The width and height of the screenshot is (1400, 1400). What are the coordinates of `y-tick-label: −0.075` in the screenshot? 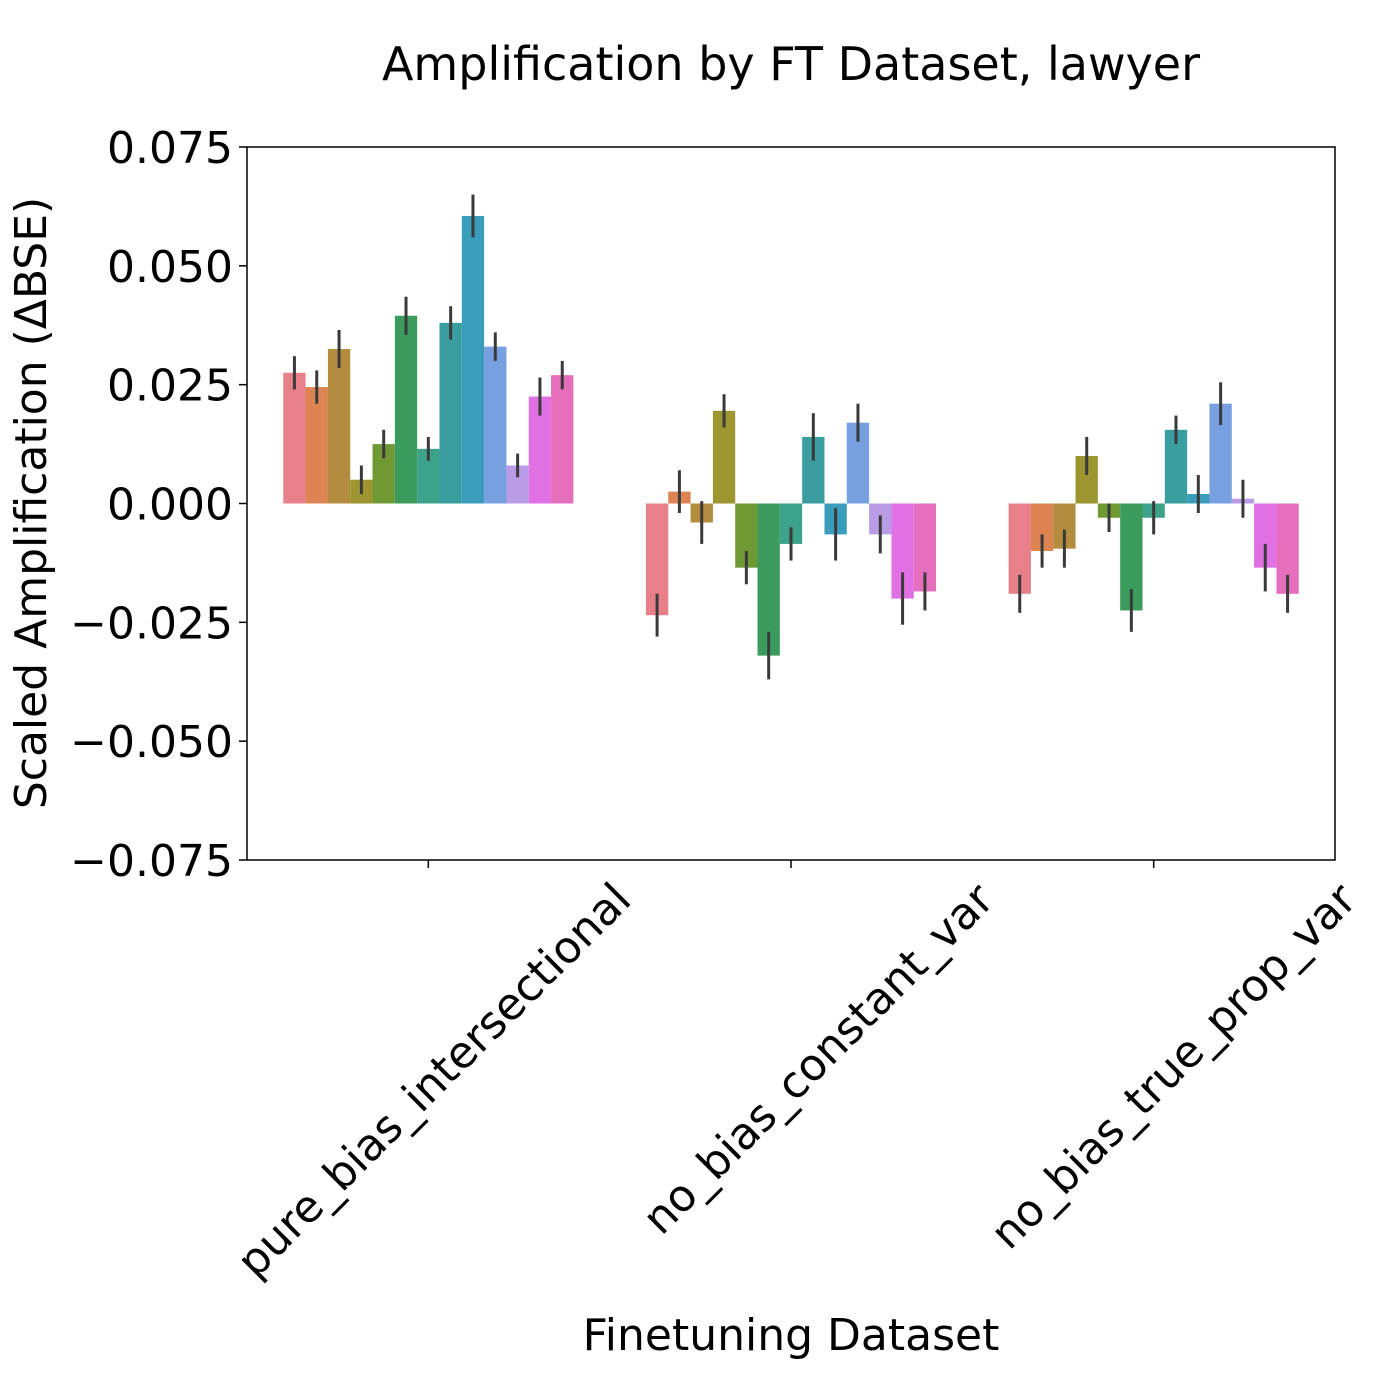 It's located at (151, 861).